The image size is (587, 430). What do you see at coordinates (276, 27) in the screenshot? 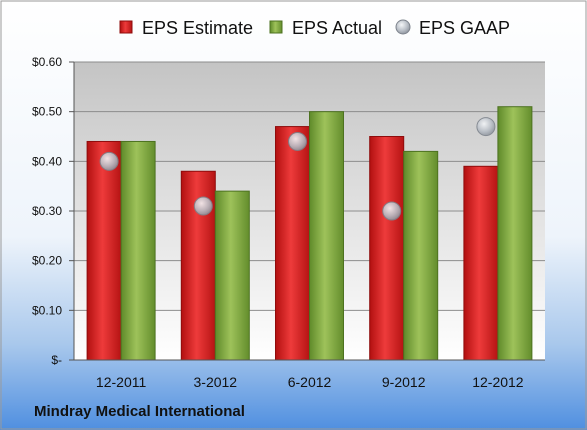
I see `actual-swatch` at bounding box center [276, 27].